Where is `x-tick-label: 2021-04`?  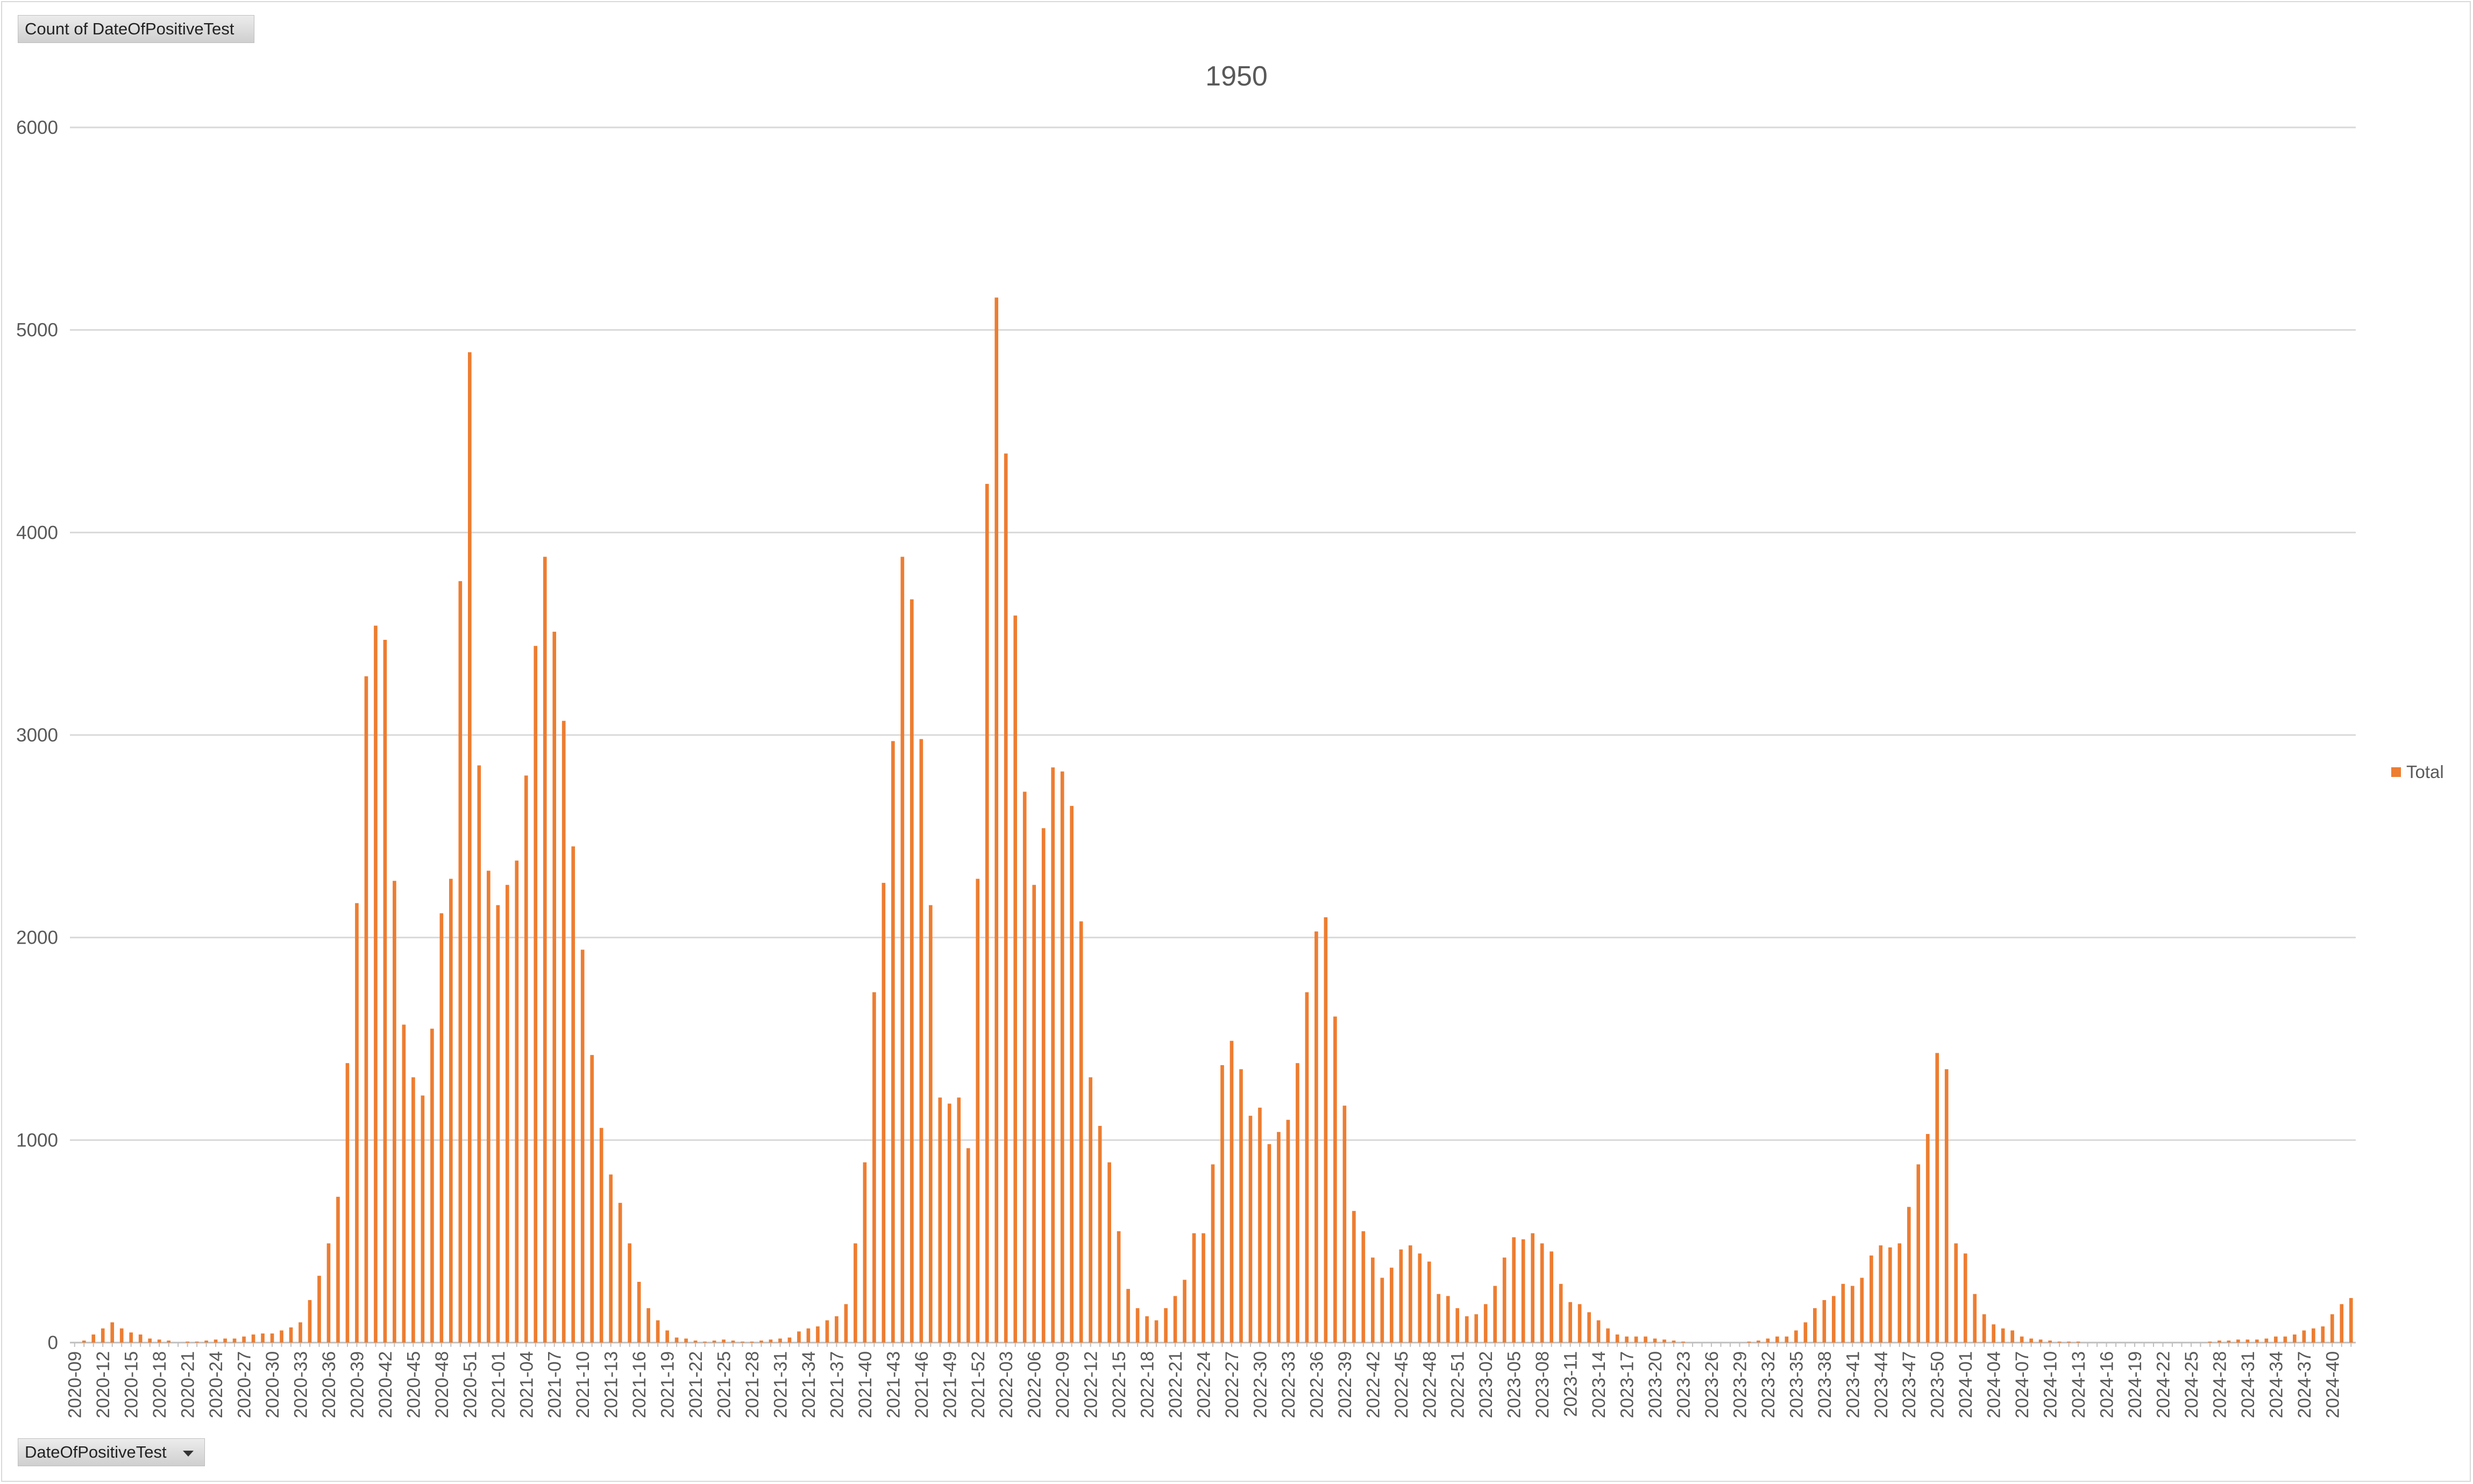 x-tick-label: 2021-04 is located at coordinates (526, 1384).